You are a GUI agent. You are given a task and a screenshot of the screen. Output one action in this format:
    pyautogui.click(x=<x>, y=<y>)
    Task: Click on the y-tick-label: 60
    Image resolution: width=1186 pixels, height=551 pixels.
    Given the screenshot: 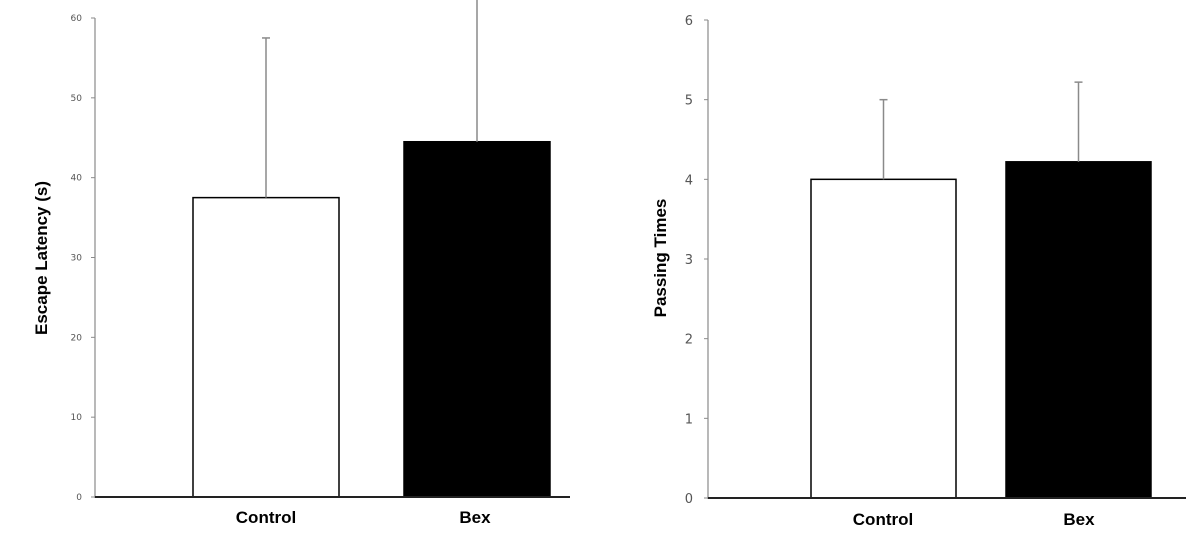 What is the action you would take?
    pyautogui.click(x=77, y=19)
    